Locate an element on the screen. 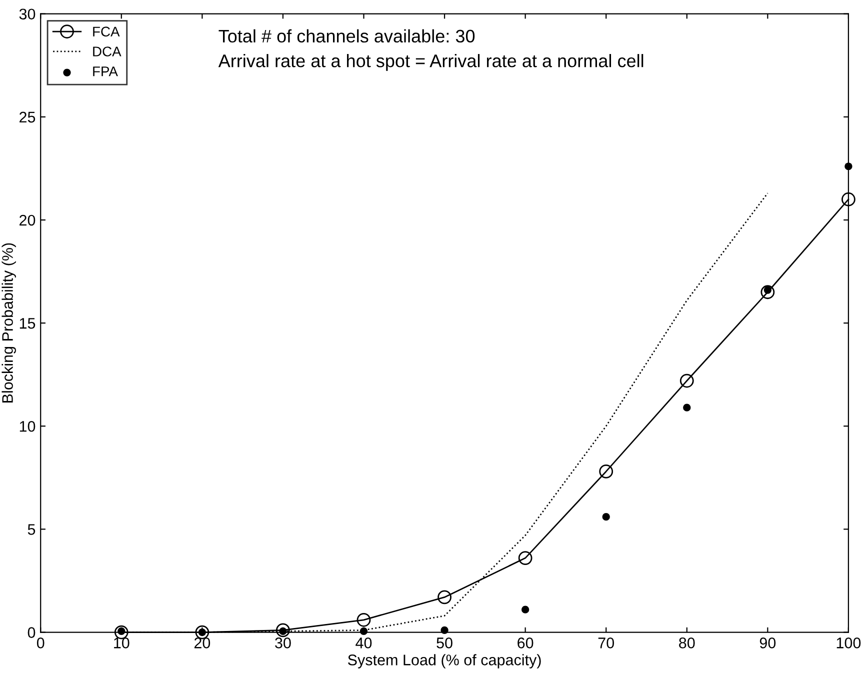  x-tick-label: 80 is located at coordinates (687, 643).